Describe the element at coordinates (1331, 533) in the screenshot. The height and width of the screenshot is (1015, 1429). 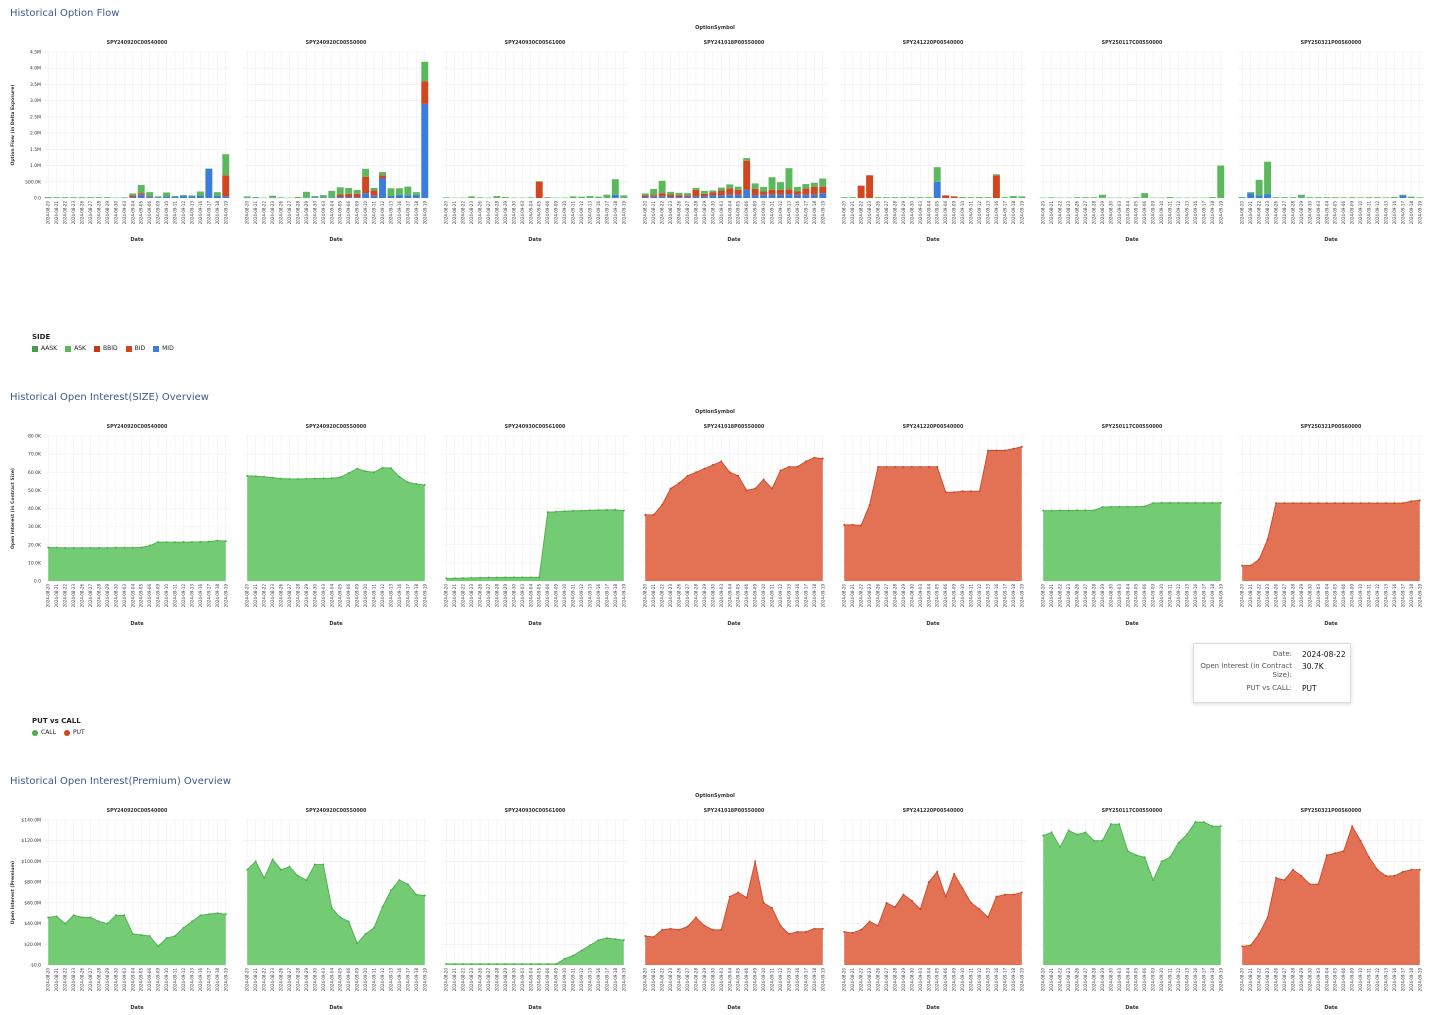
I see `area-line` at that location.